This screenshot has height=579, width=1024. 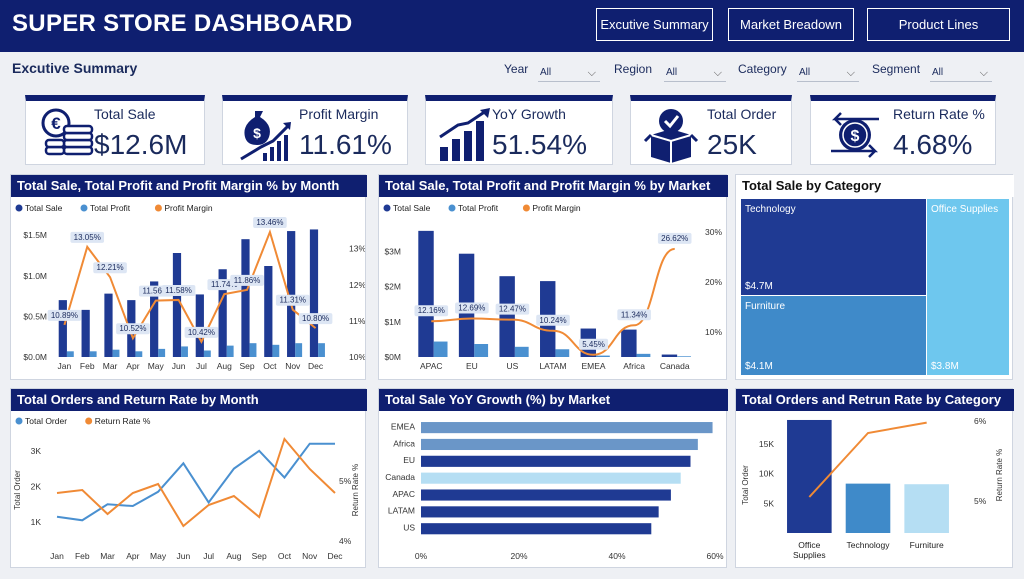 What do you see at coordinates (36, 451) in the screenshot?
I see `y-tick-label: 3K` at bounding box center [36, 451].